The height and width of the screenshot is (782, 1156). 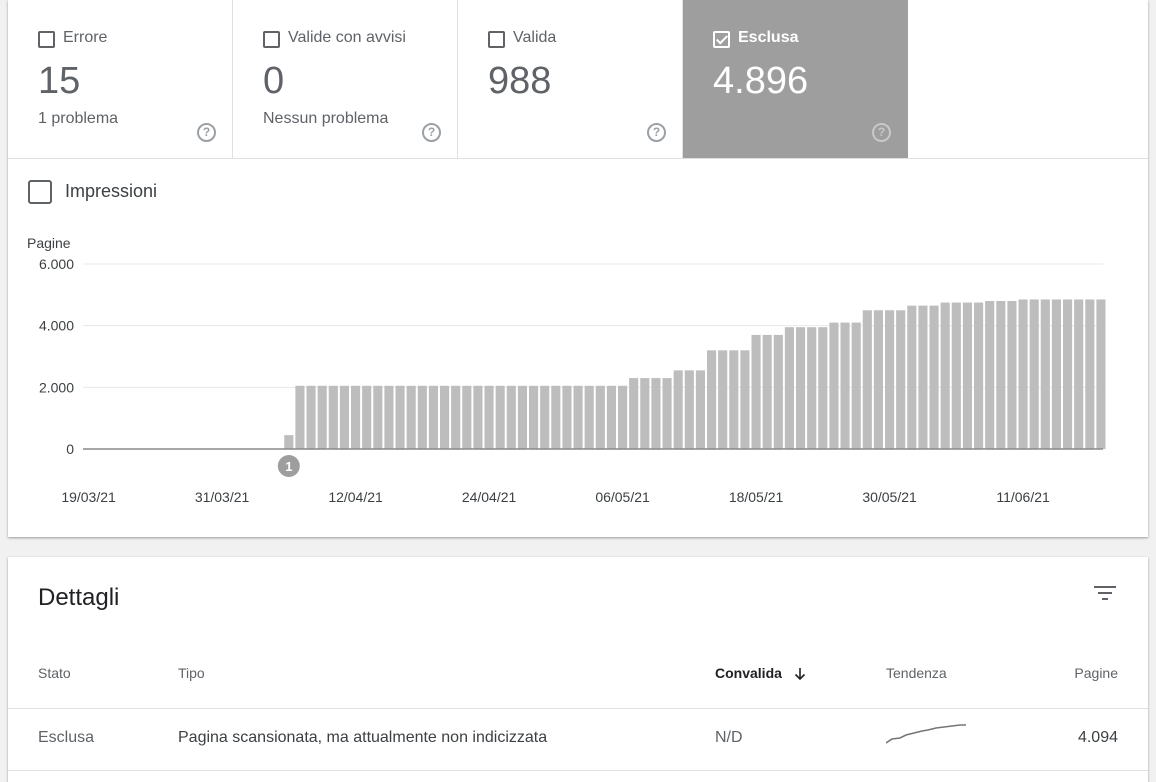 I want to click on cell-stato: Esclusa, so click(x=66, y=737).